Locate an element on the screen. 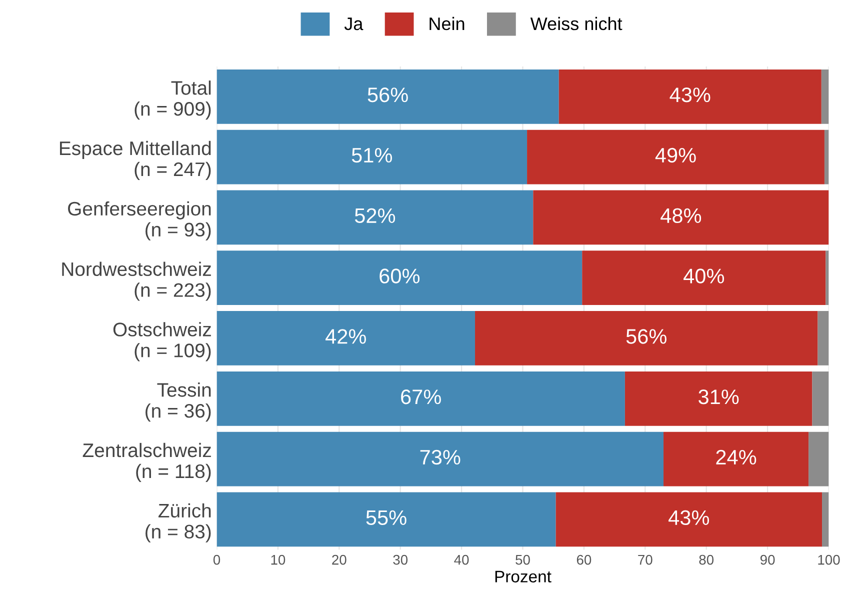 The width and height of the screenshot is (850, 604). data-label: 55% is located at coordinates (386, 518).